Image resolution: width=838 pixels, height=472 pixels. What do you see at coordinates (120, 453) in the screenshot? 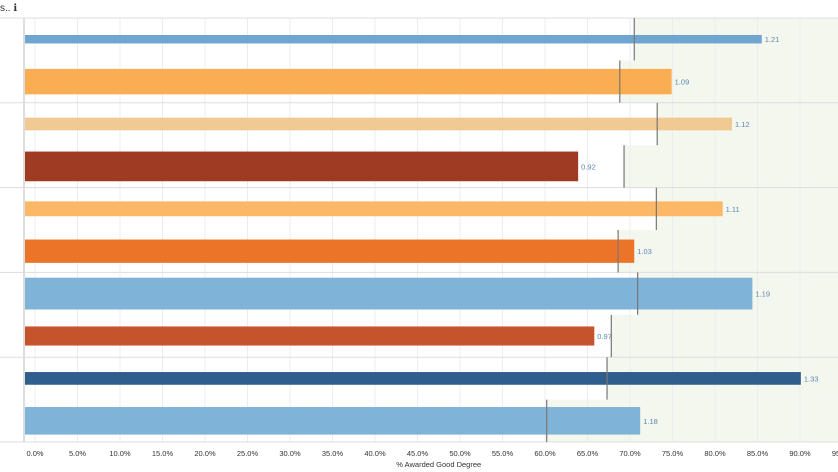
I see `x-tick-label: 10.0%` at bounding box center [120, 453].